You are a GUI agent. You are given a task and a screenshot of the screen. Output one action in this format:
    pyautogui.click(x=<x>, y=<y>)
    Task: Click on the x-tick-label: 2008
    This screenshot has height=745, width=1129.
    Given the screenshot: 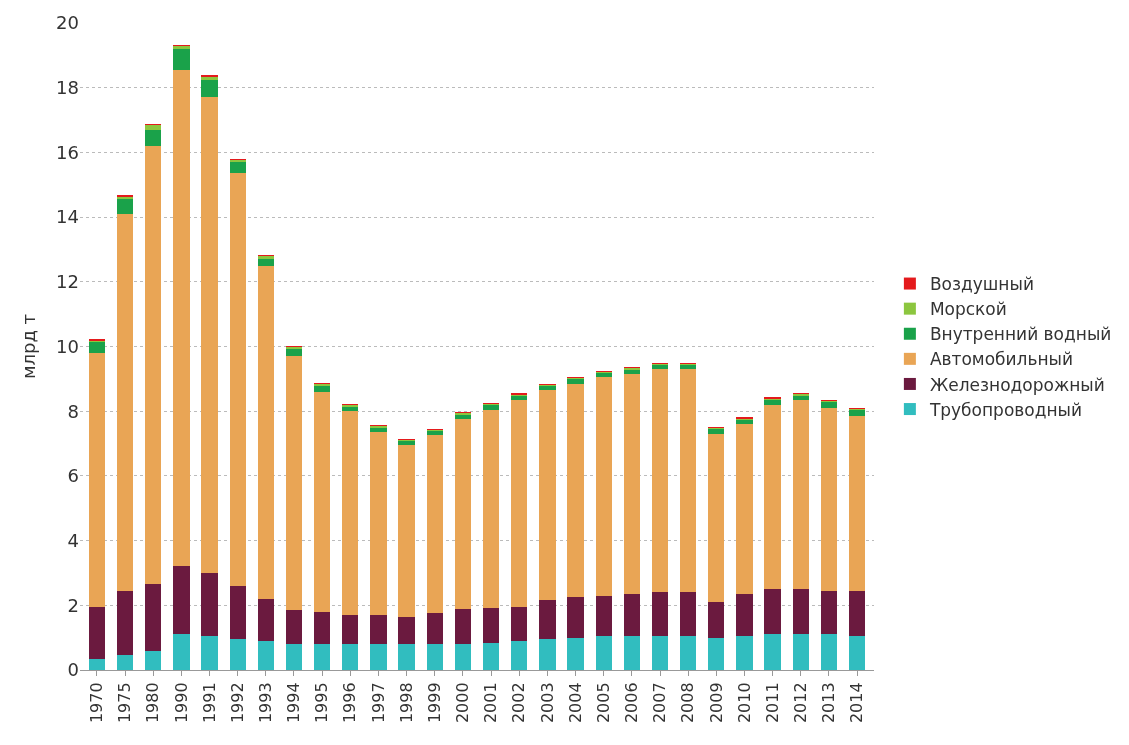 What is the action you would take?
    pyautogui.click(x=688, y=703)
    